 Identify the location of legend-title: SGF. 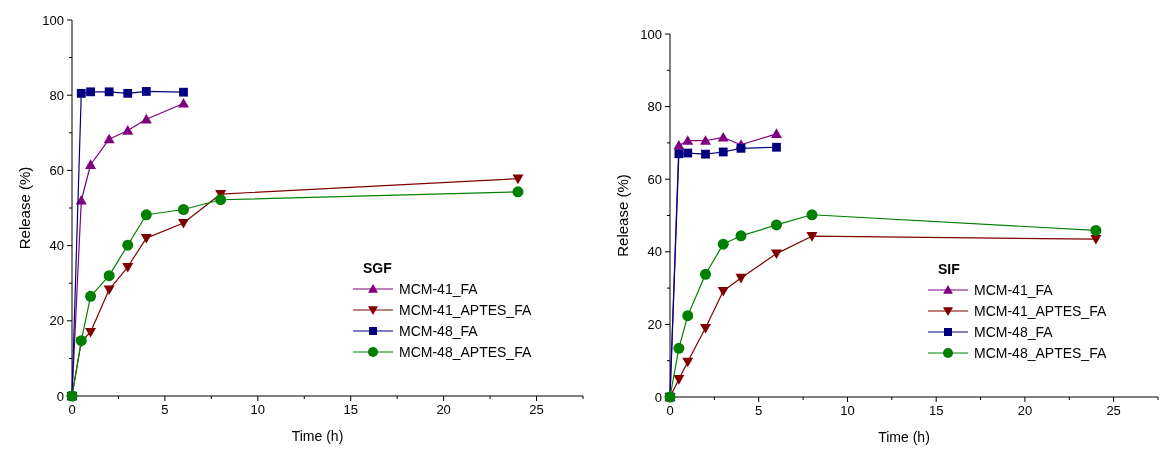
(378, 268).